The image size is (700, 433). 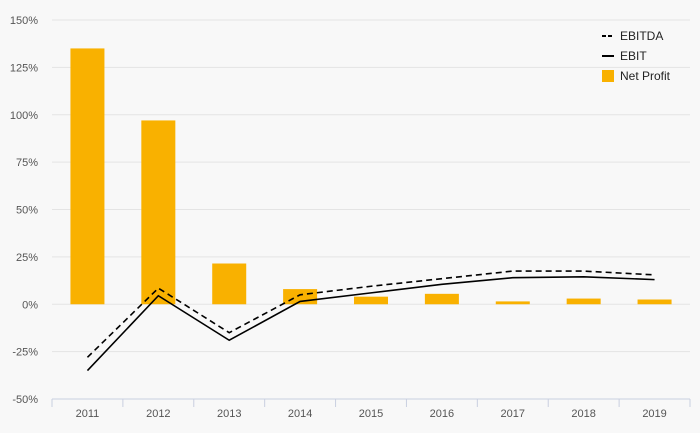 What do you see at coordinates (27, 163) in the screenshot?
I see `y-tick-label: 75%` at bounding box center [27, 163].